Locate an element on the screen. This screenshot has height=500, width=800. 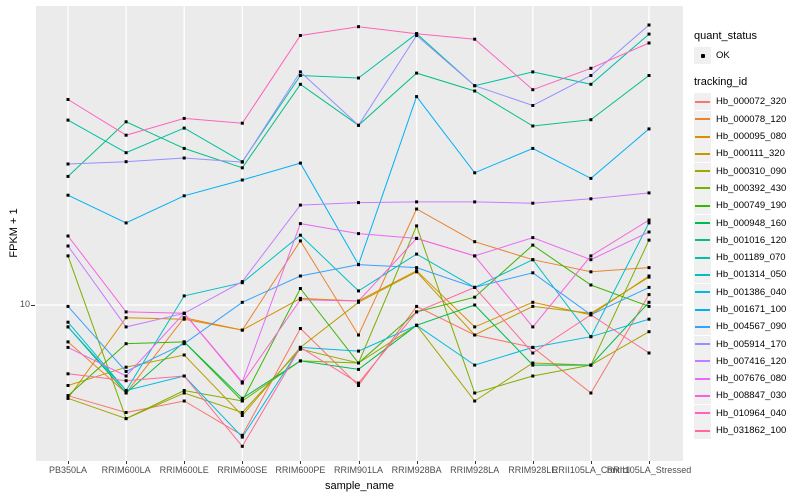
legend-item-label: Hb_001189_070 is located at coordinates (751, 258).